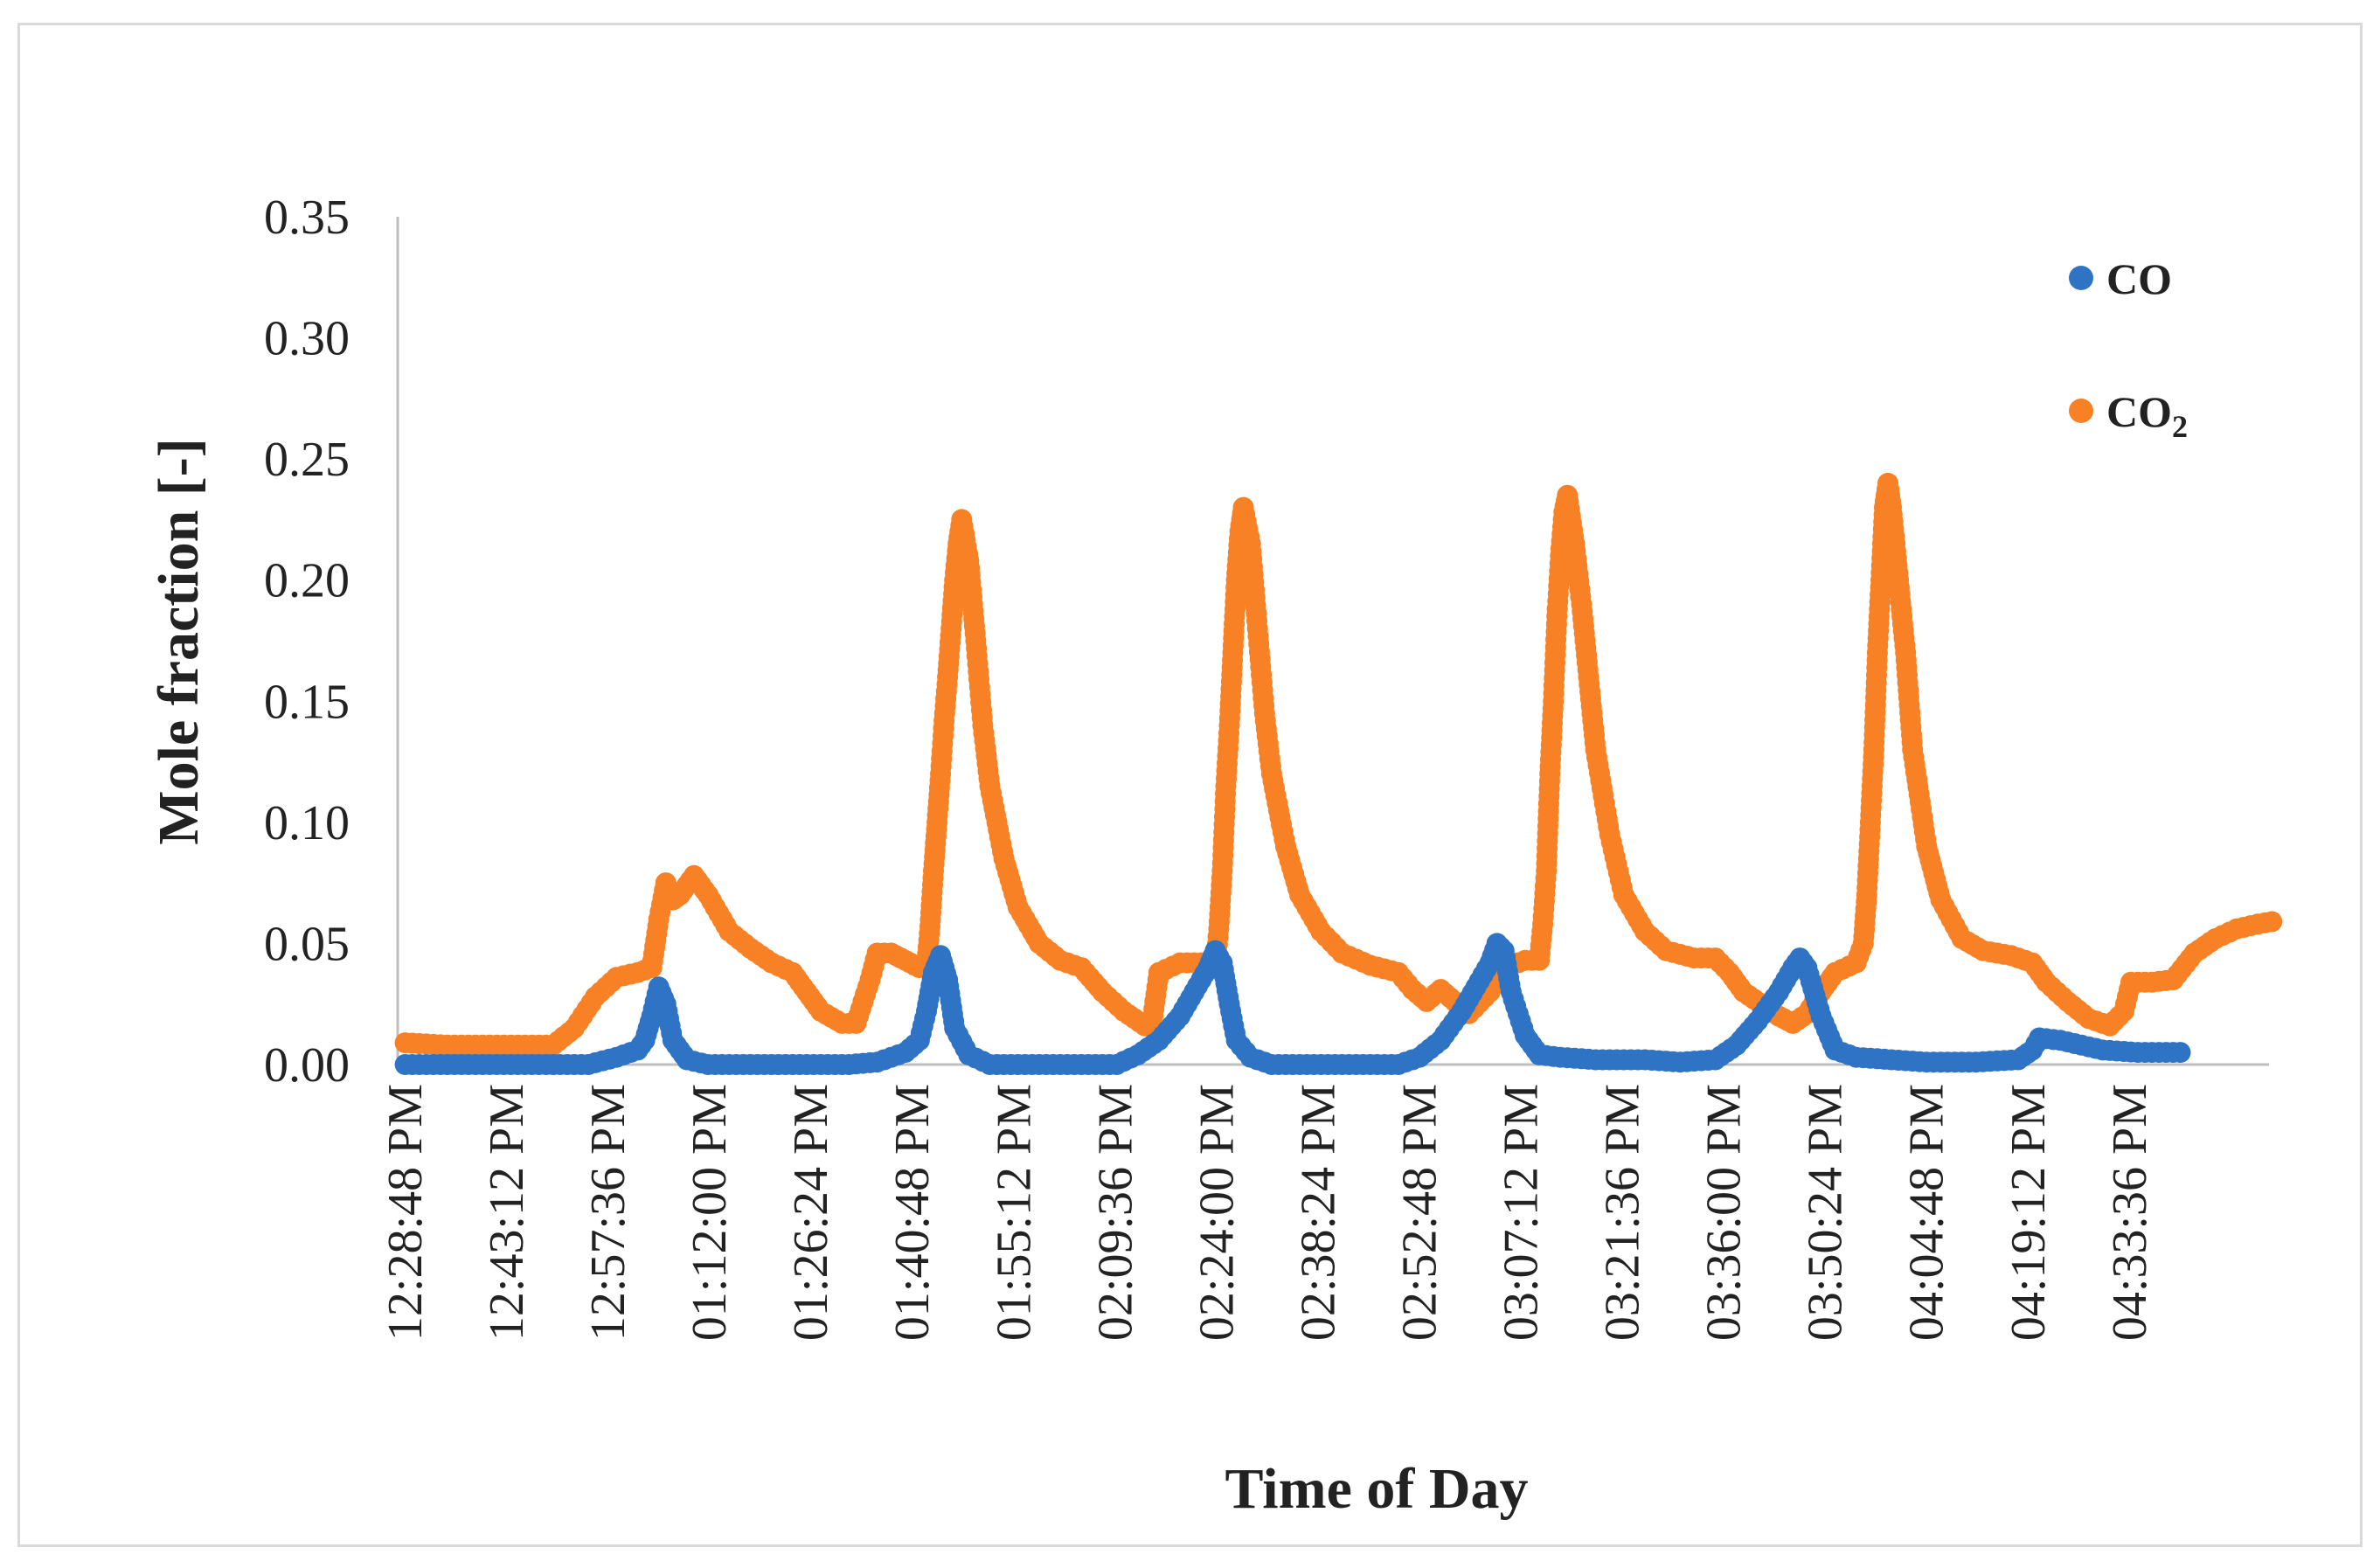  What do you see at coordinates (507, 1212) in the screenshot?
I see `x-tick-label: 12:43:12 PM` at bounding box center [507, 1212].